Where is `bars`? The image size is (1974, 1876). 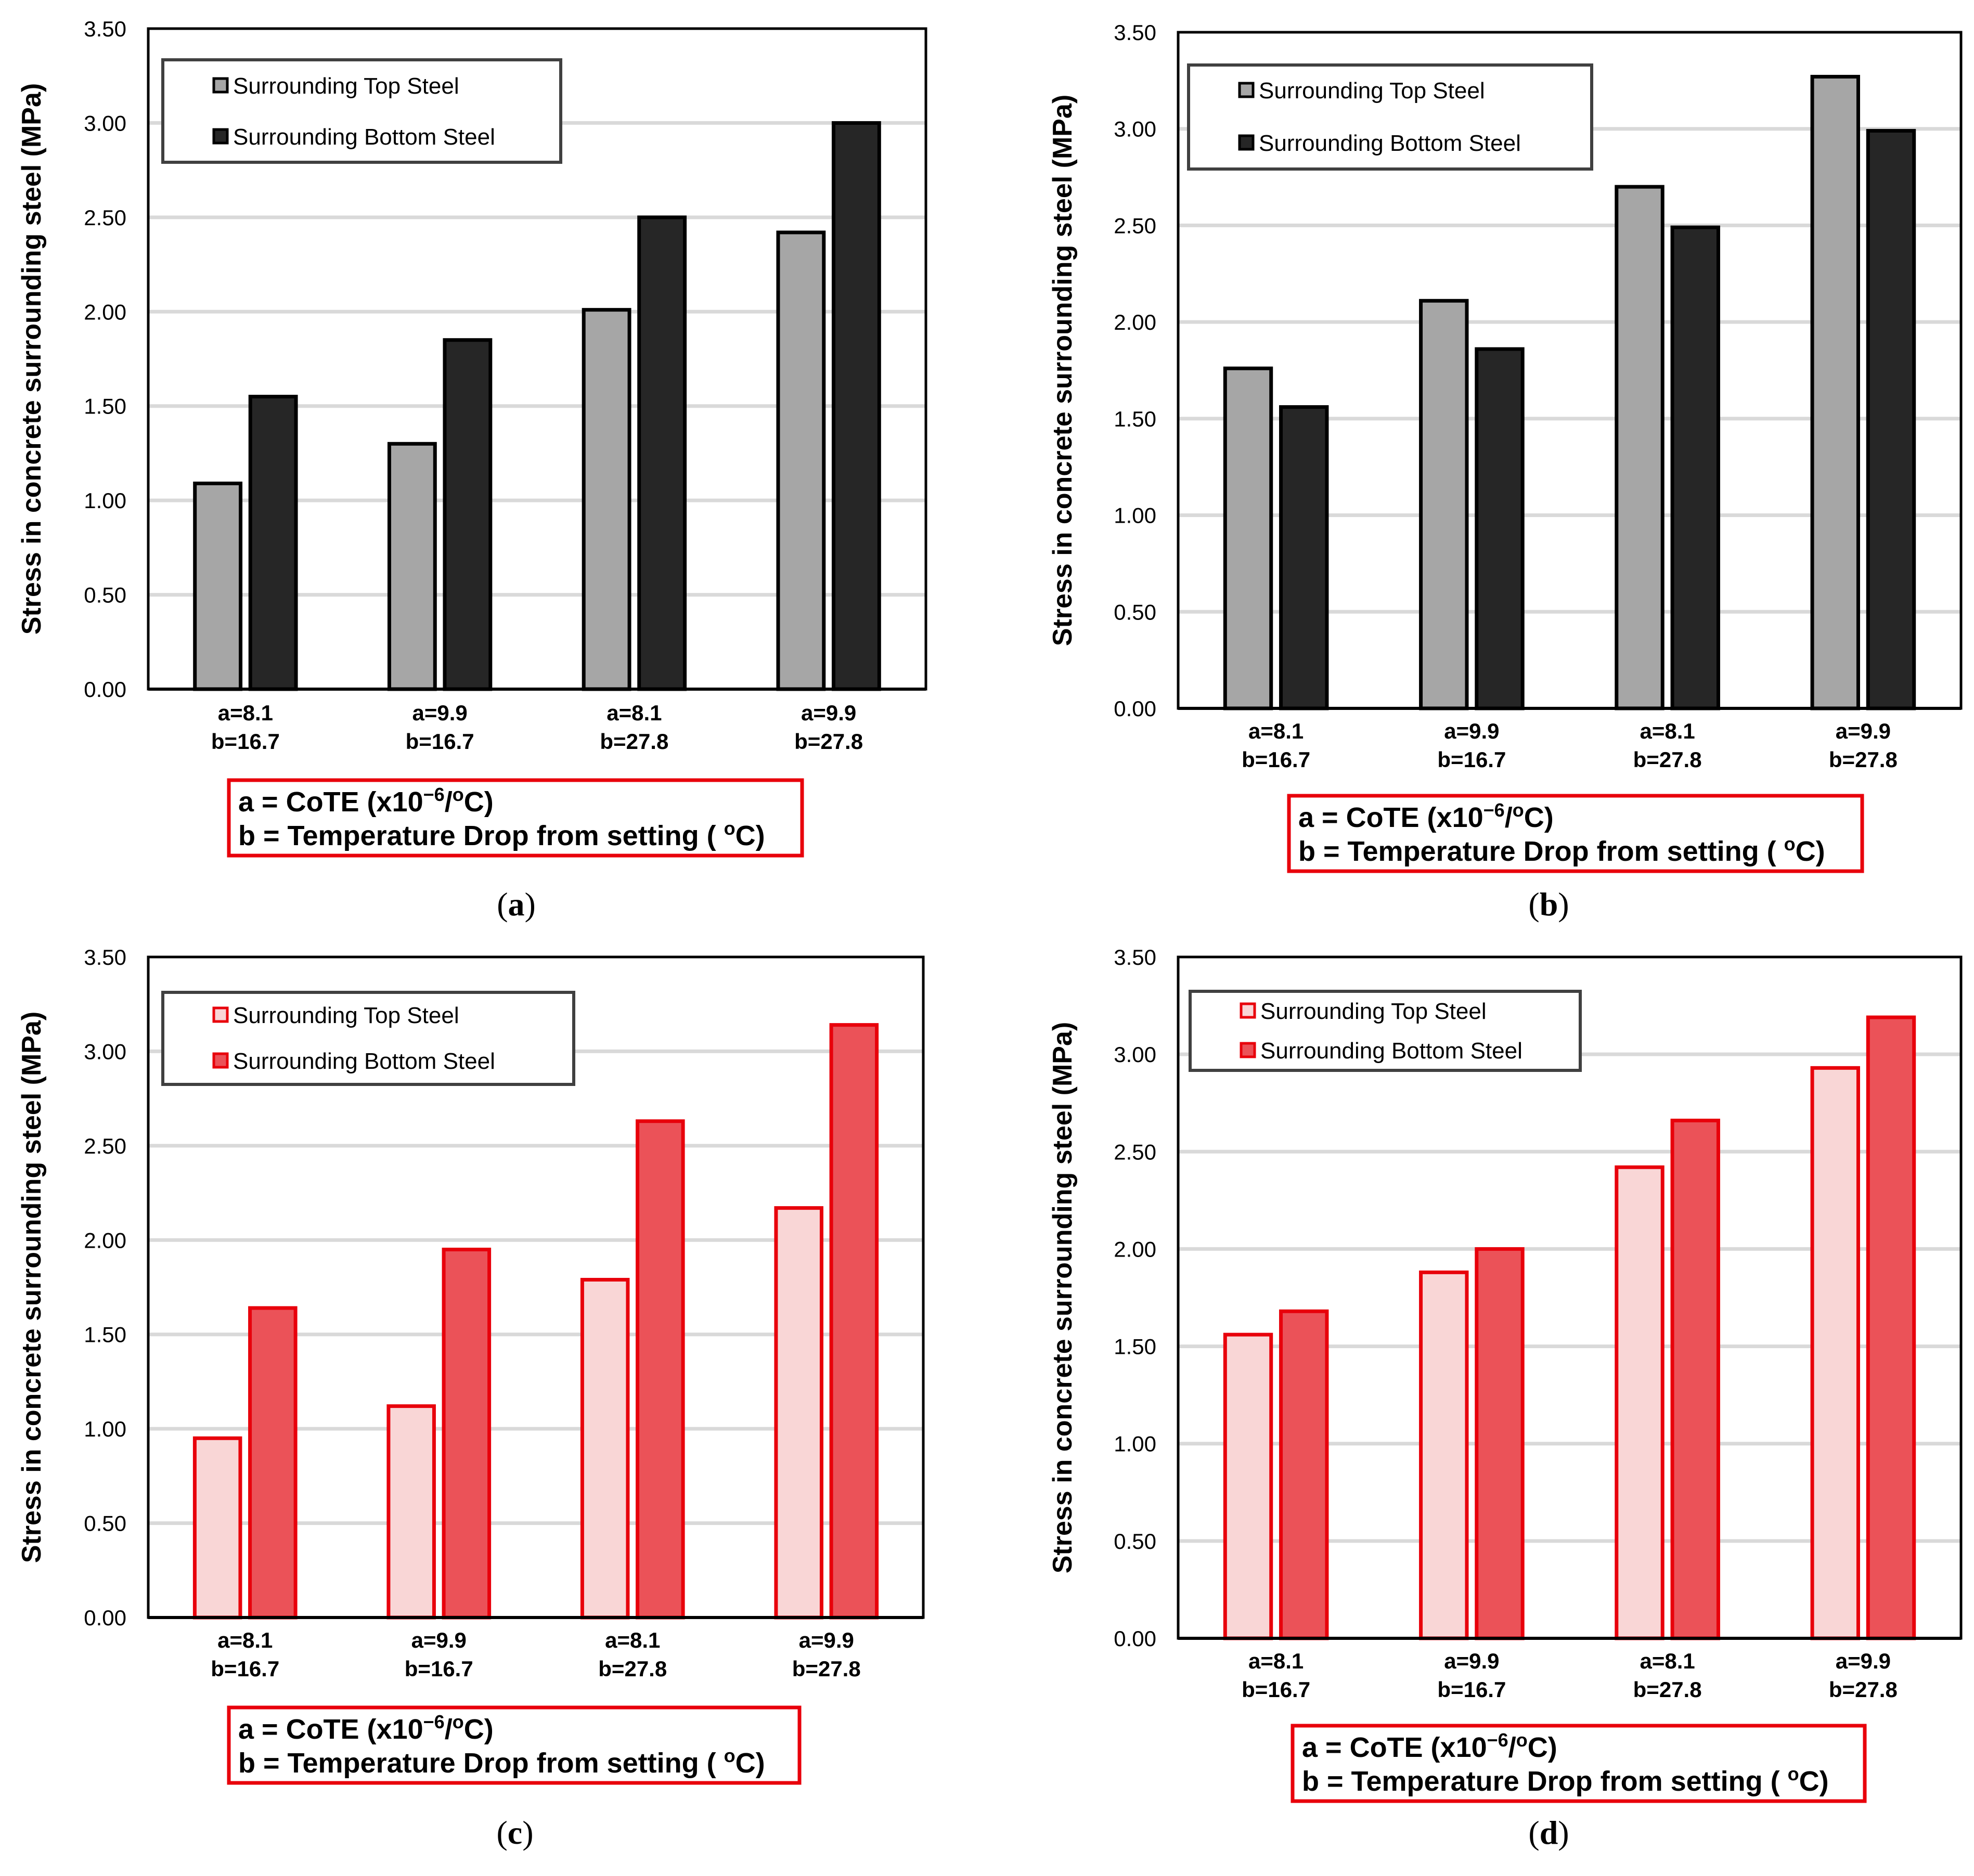
bars is located at coordinates (1569, 392).